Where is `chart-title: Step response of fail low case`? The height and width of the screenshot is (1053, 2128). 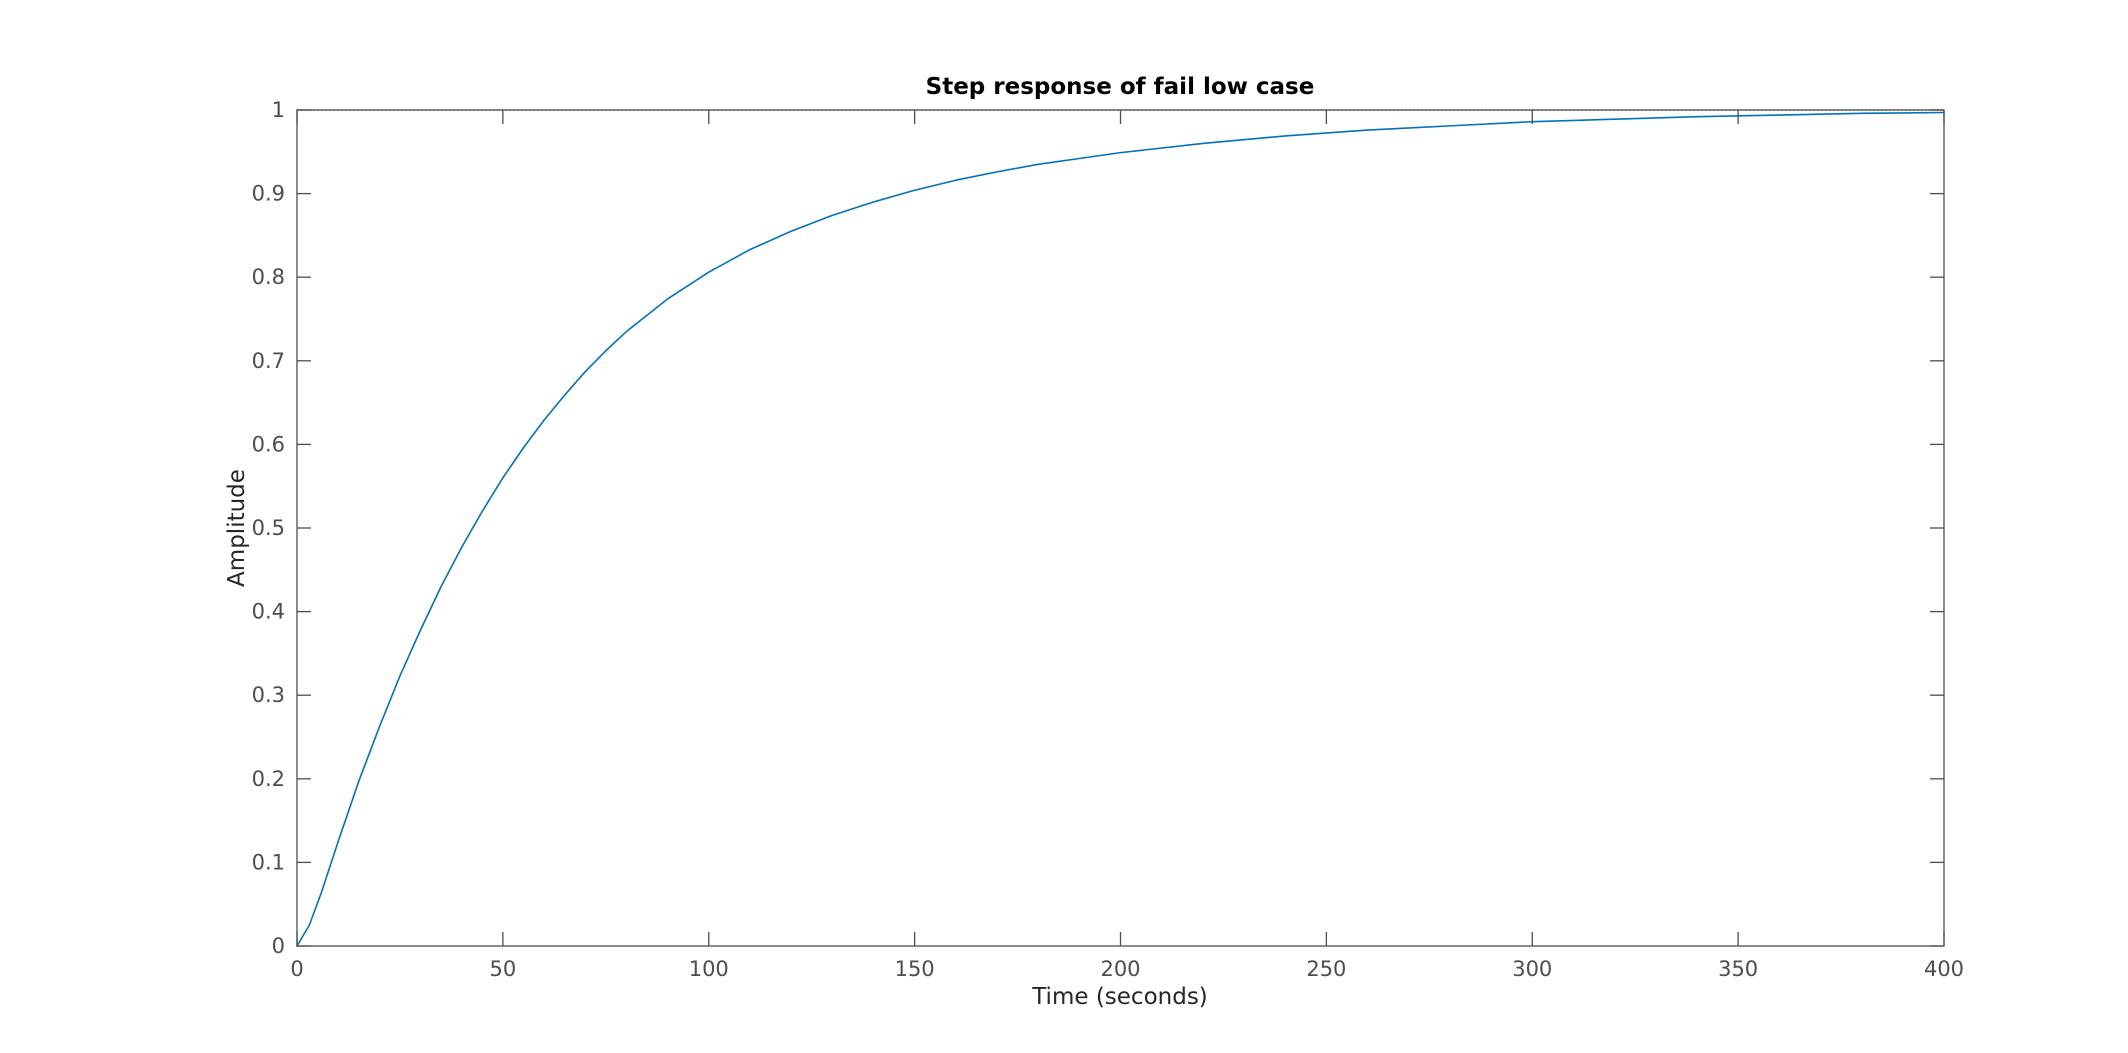
chart-title: Step response of fail low case is located at coordinates (1120, 87).